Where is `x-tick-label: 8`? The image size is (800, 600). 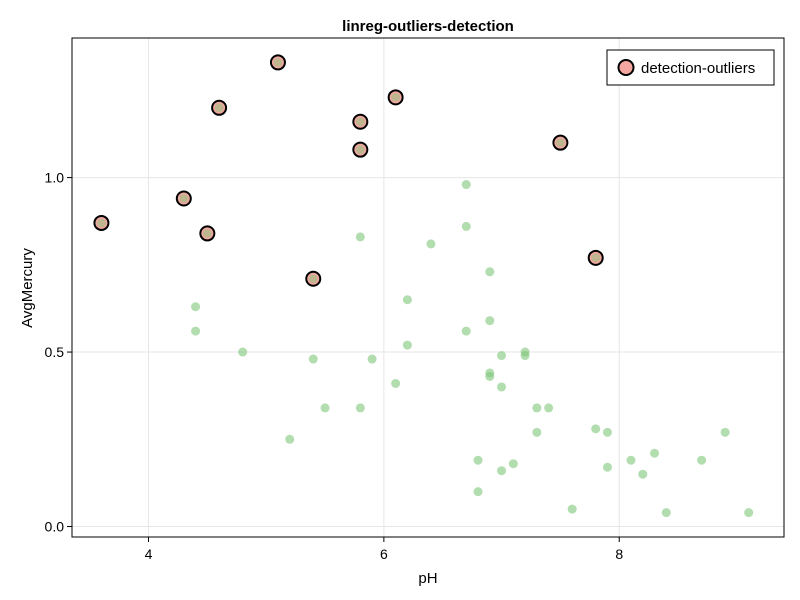
x-tick-label: 8 is located at coordinates (619, 554).